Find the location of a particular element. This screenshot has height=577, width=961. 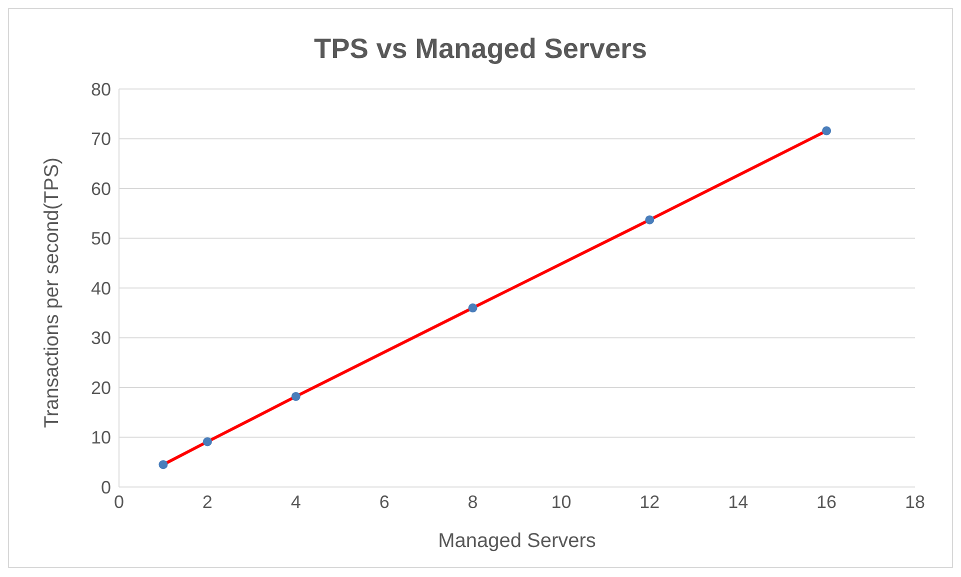

x-tick-label: 16 is located at coordinates (826, 502).